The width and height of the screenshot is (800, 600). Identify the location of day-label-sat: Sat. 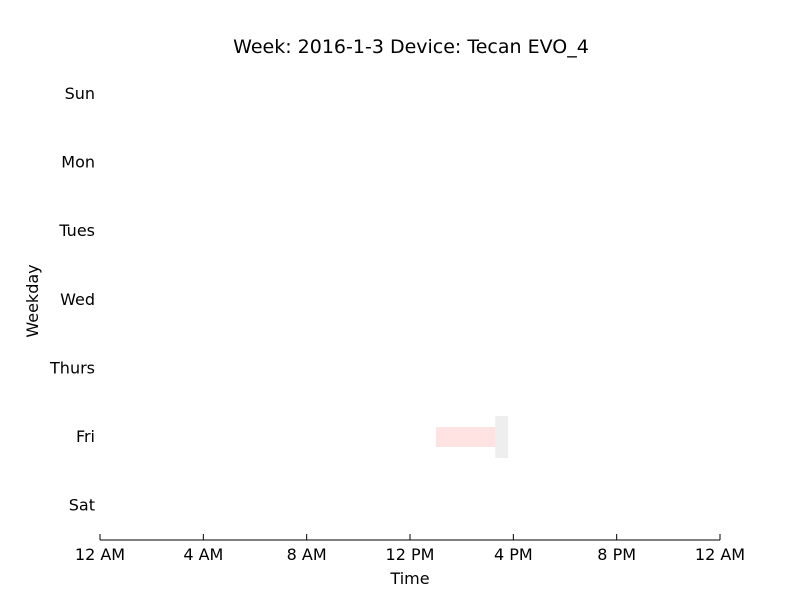
(82, 505).